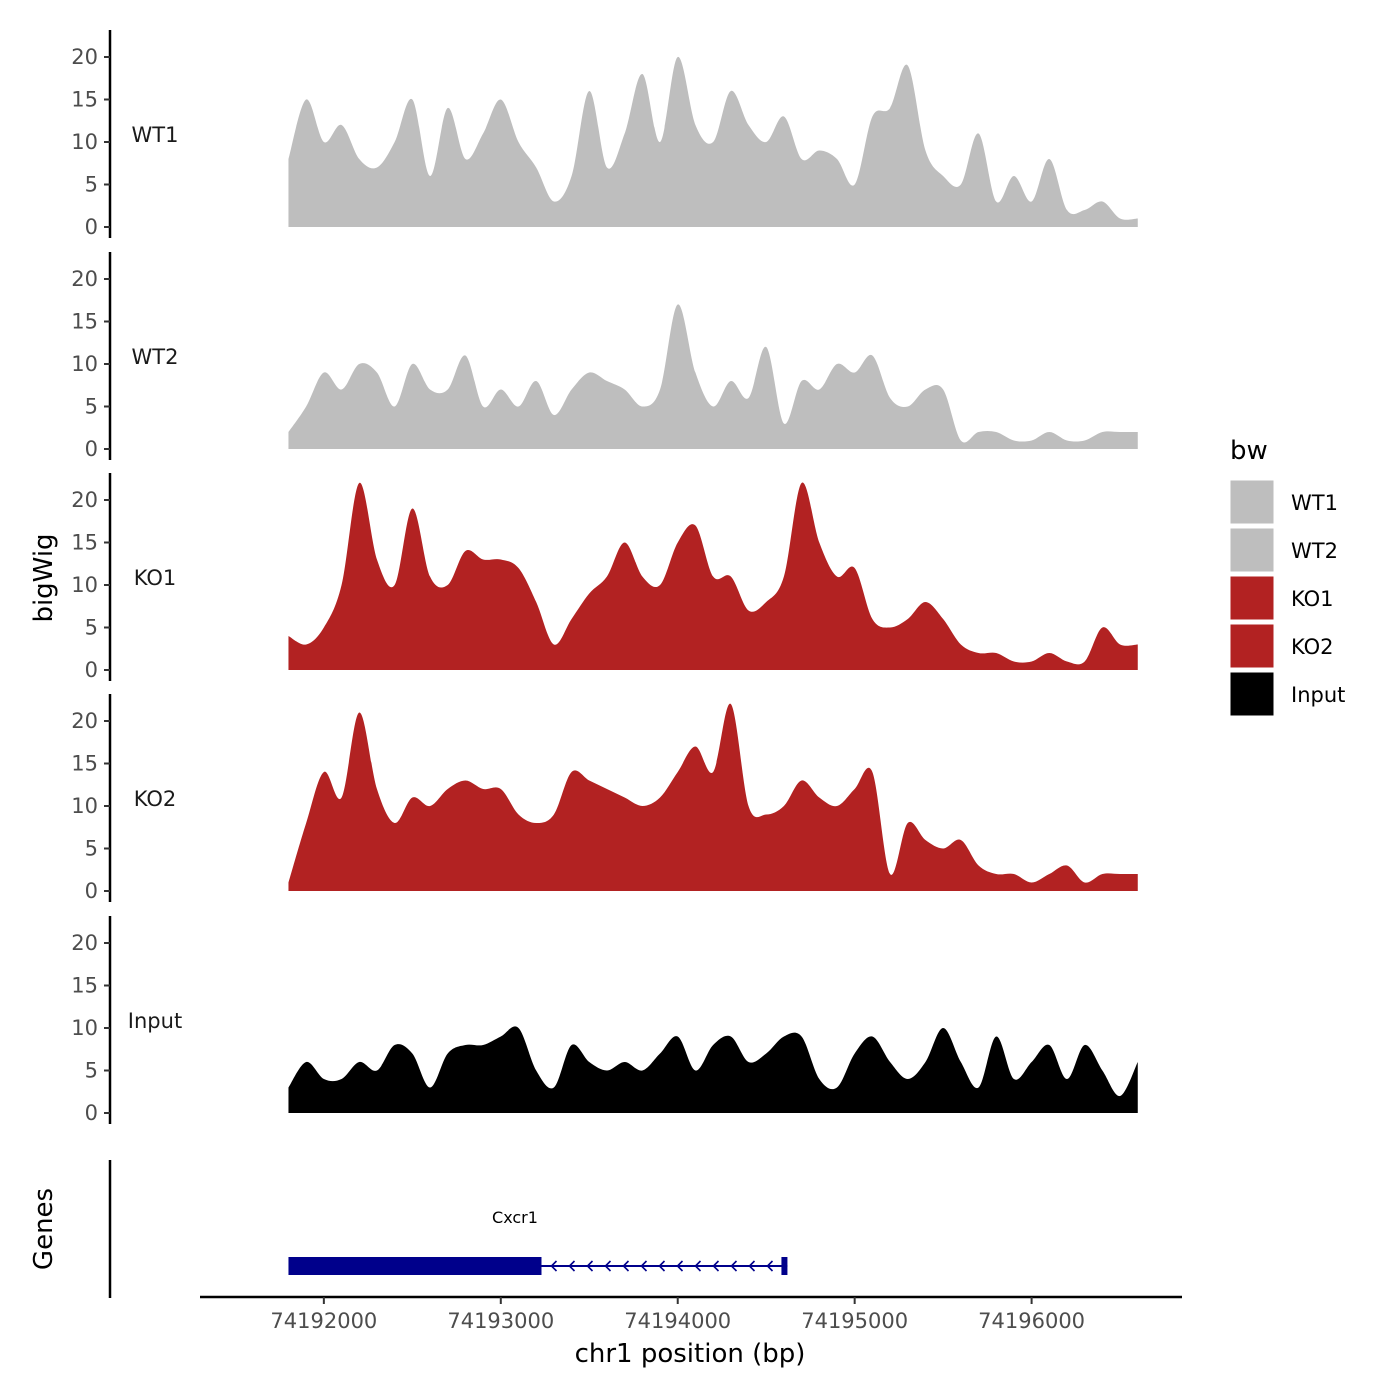 This screenshot has width=1400, height=1400. I want to click on legend-key-wt2, so click(1252, 550).